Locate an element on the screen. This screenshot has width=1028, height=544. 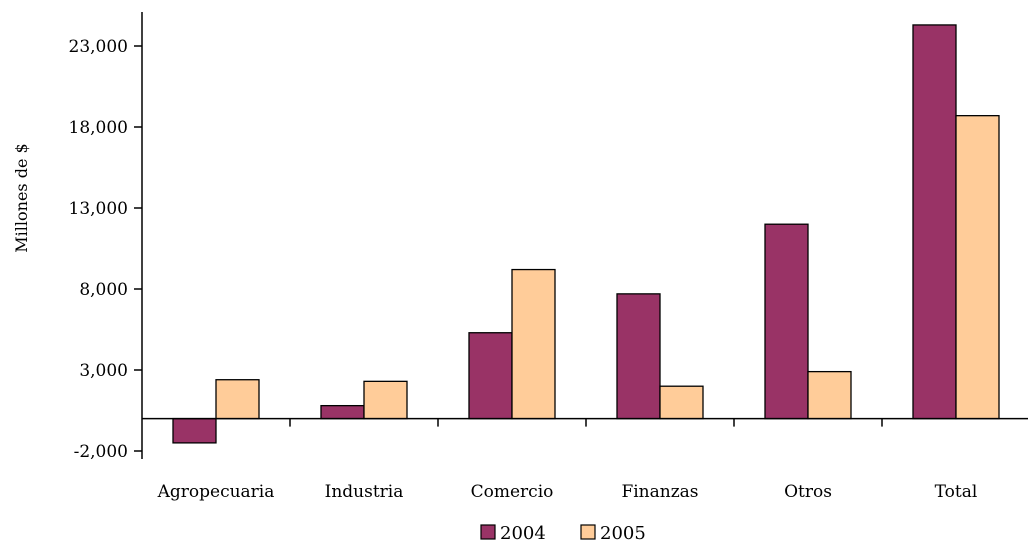
y-axis: -2,000 3,000 8,000 13,000 18,000 23,000 is located at coordinates (106, 237).